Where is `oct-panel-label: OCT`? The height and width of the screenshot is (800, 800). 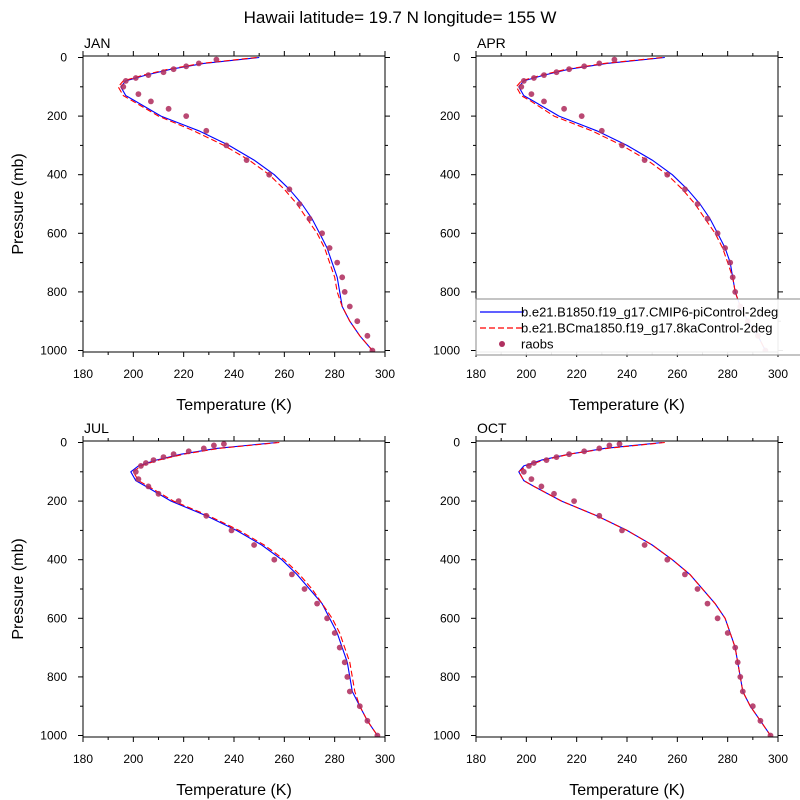 oct-panel-label: OCT is located at coordinates (492, 428).